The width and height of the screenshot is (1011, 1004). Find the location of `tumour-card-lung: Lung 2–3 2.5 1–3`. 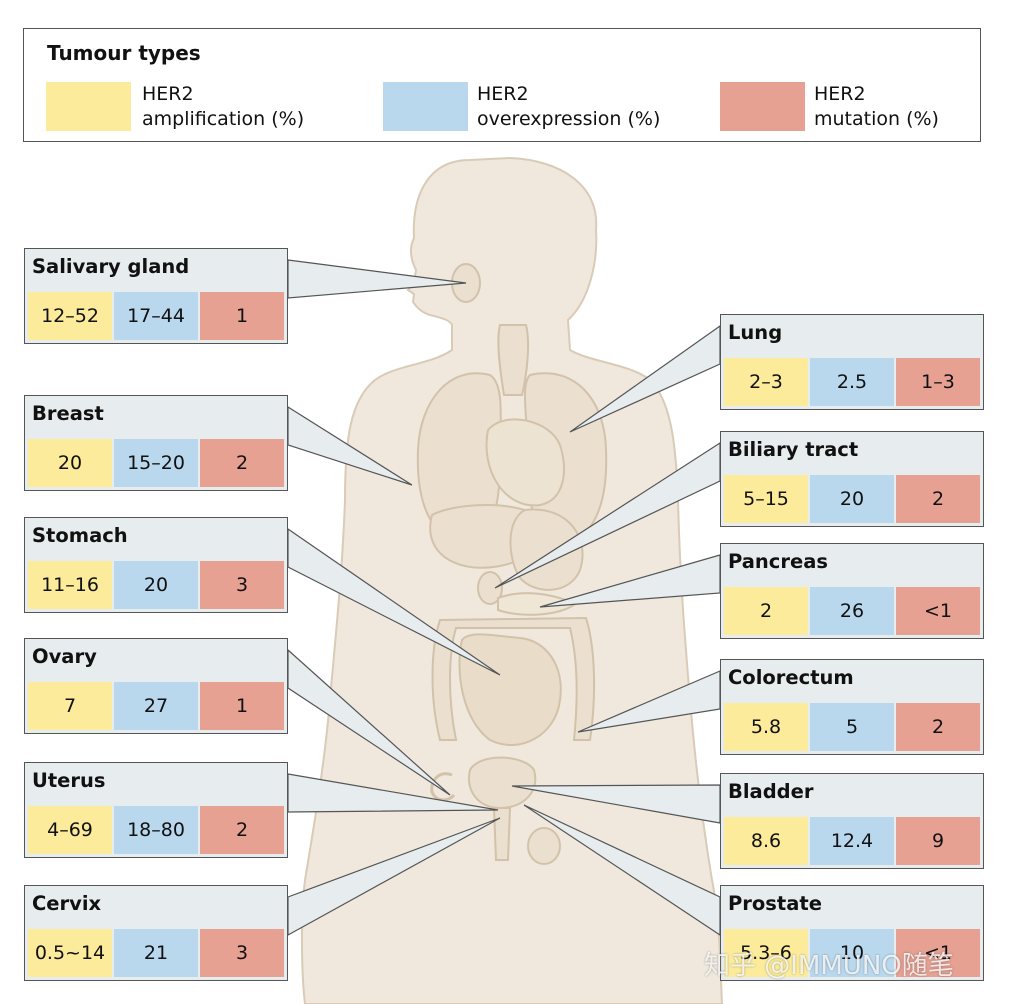

tumour-card-lung: Lung 2–3 2.5 1–3 is located at coordinates (852, 362).